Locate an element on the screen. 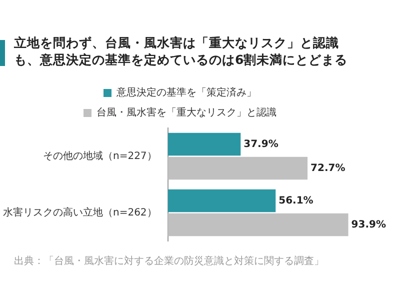  data-label: 56.1% is located at coordinates (296, 200).